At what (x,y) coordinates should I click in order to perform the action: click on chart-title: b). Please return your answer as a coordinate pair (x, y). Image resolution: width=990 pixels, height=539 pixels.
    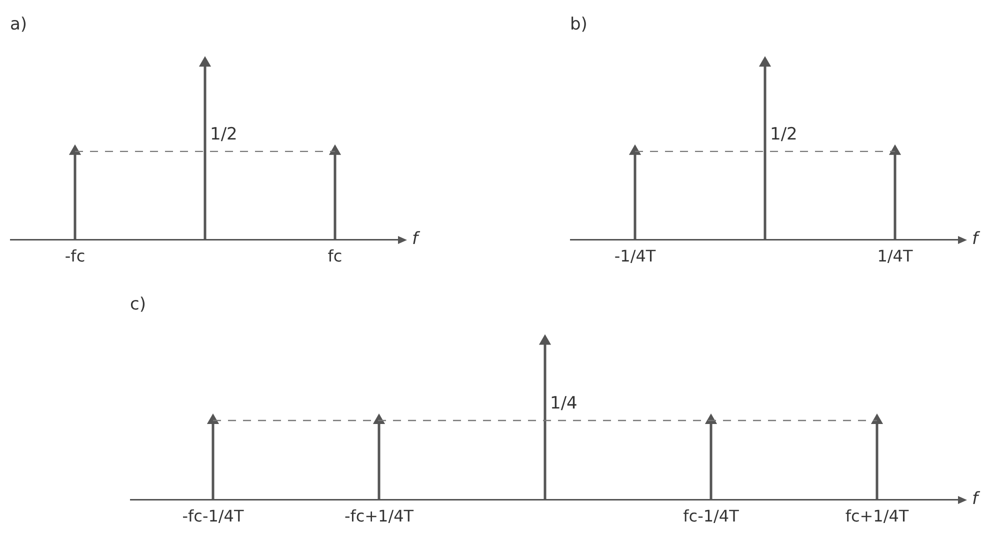
    Looking at the image, I should click on (579, 24).